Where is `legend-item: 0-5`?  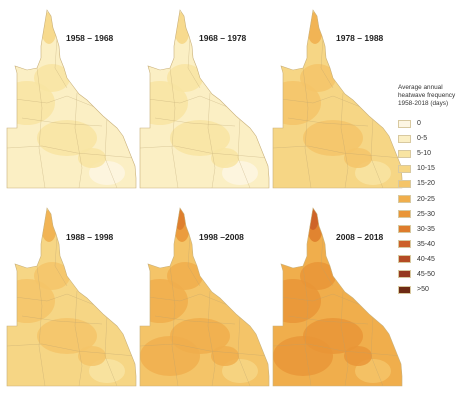 legend-item: 0-5 is located at coordinates (436, 138).